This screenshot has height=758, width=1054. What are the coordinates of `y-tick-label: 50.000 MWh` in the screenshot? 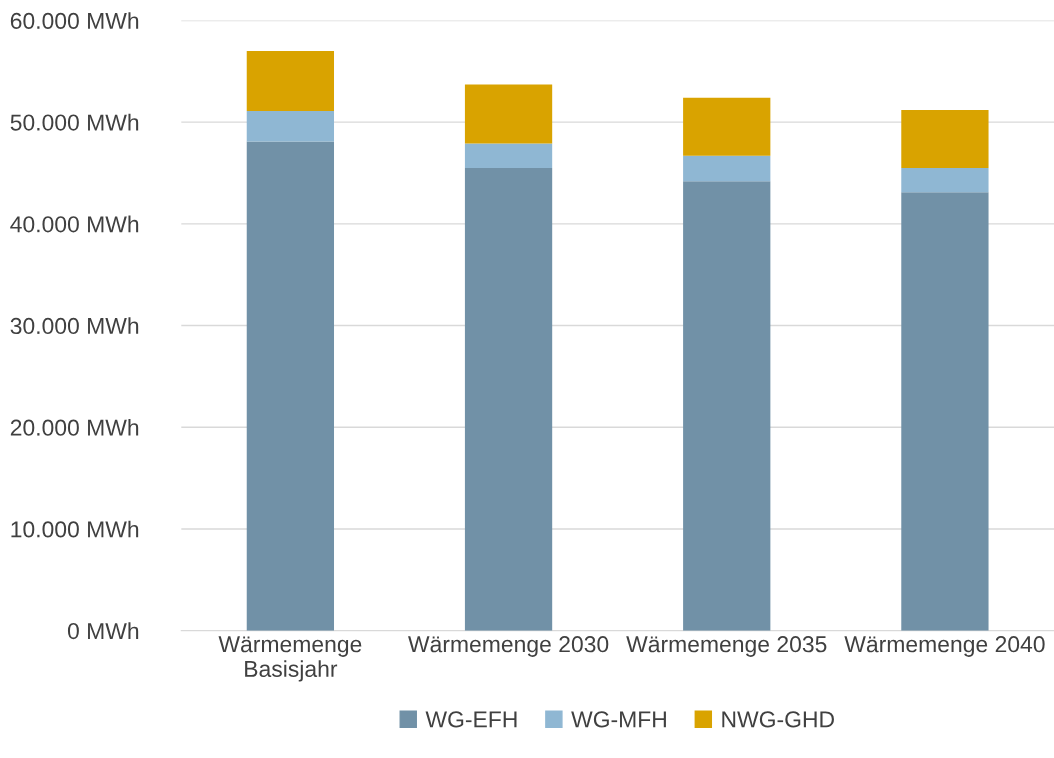 It's located at (74, 122).